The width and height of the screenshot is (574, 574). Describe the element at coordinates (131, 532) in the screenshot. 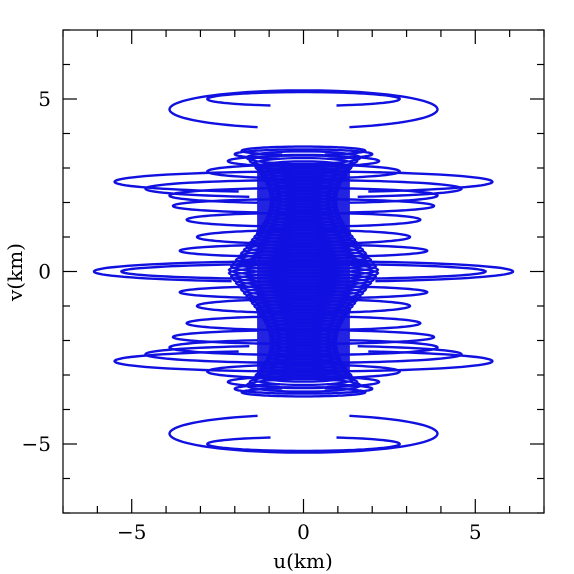

I see `x-tick-label: −5` at that location.